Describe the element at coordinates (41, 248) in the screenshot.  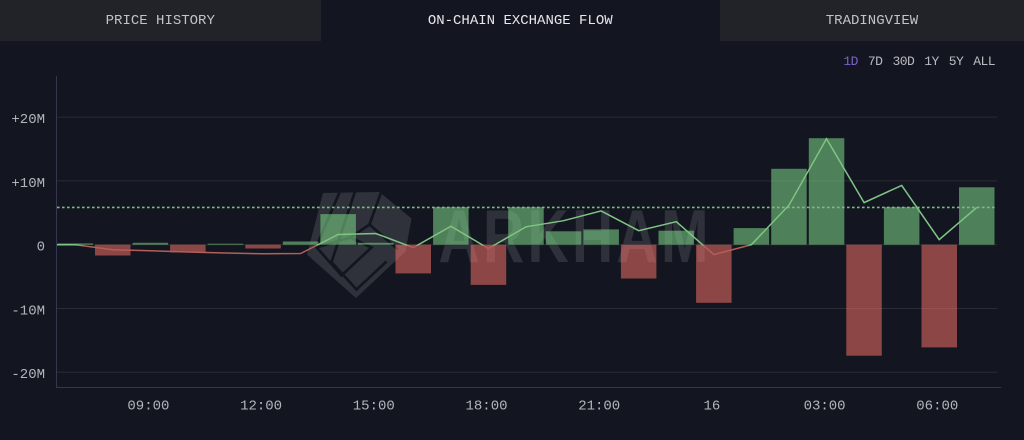
I see `svg-text: 0` at that location.